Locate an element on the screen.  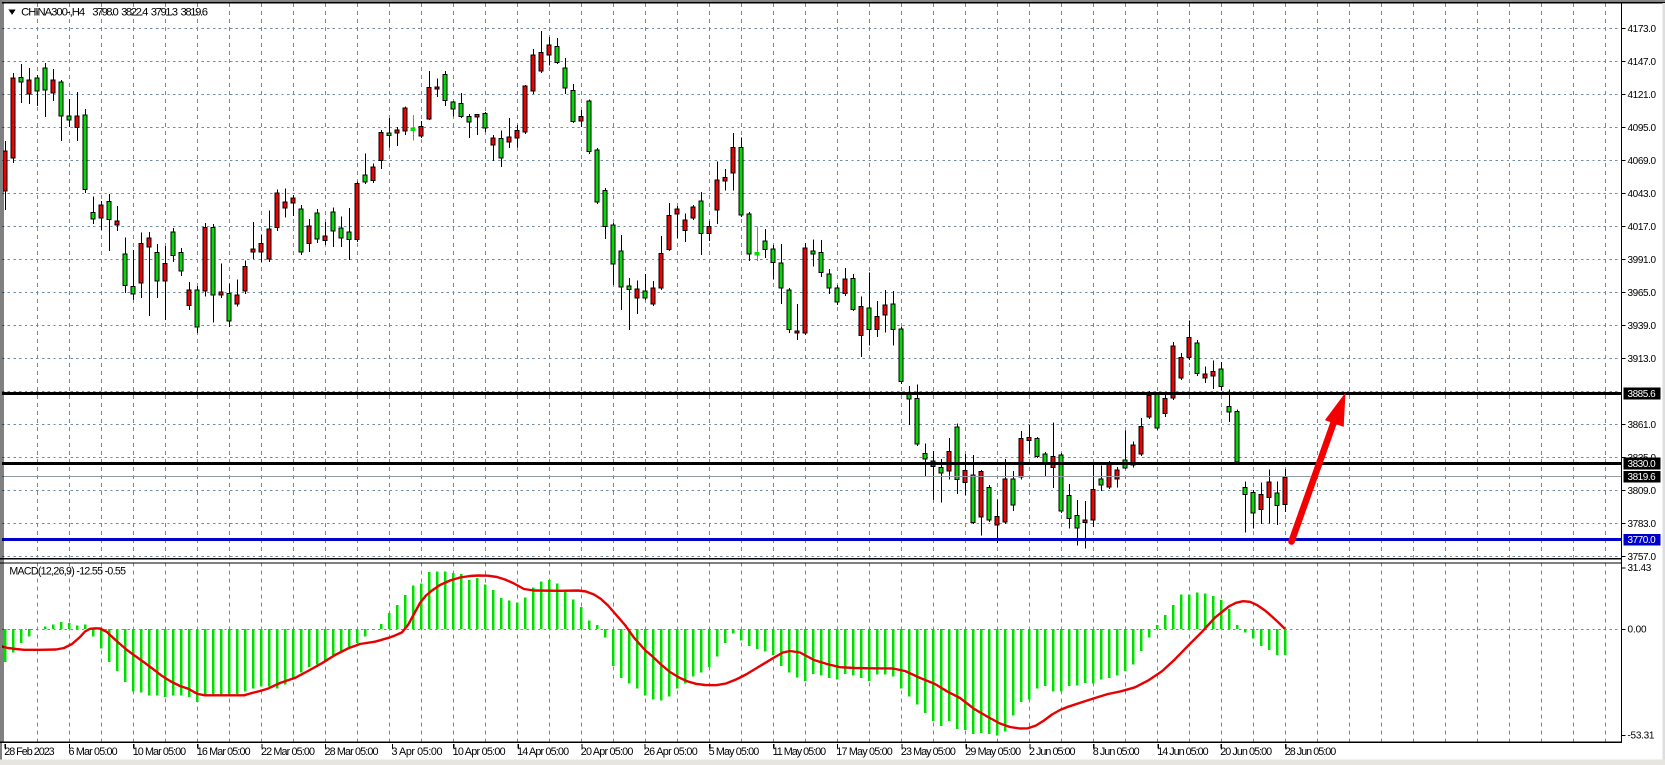
svg-text: 17 May 05:00 is located at coordinates (864, 752).